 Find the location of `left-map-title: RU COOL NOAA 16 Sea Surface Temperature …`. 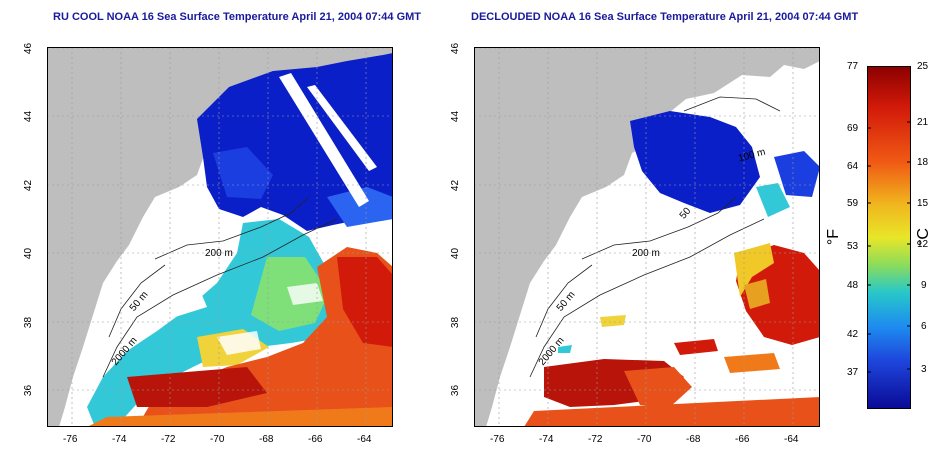

left-map-title: RU COOL NOAA 16 Sea Surface Temperature … is located at coordinates (237, 17).